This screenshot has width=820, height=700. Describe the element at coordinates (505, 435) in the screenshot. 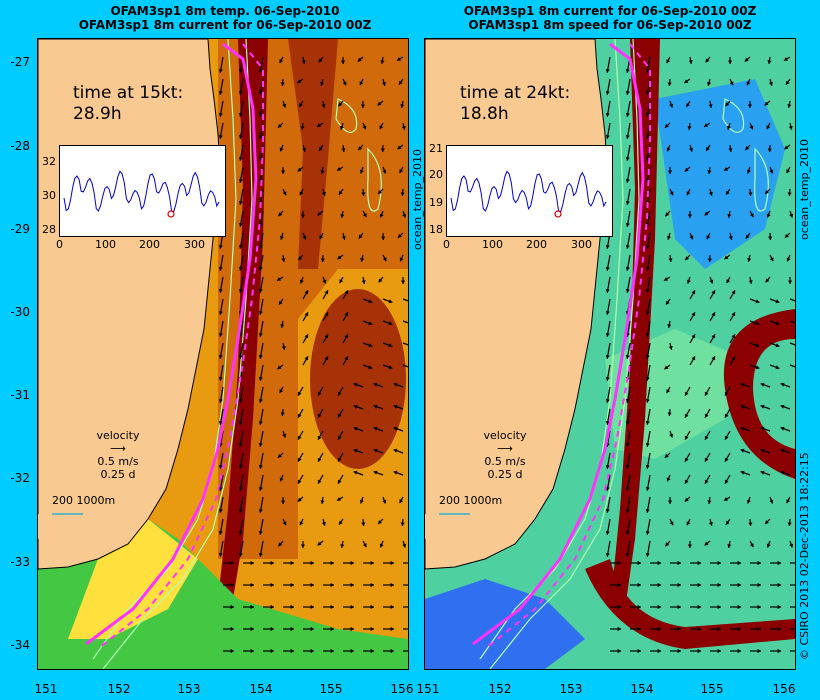

I see `right-velocity-title: velocity` at that location.